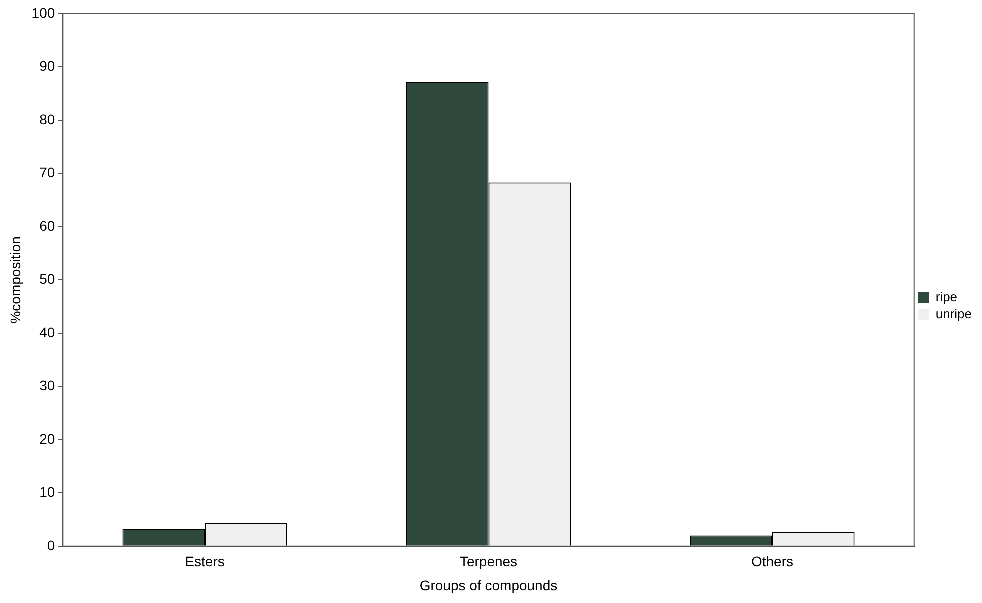  I want to click on x-tick-label: Others, so click(772, 562).